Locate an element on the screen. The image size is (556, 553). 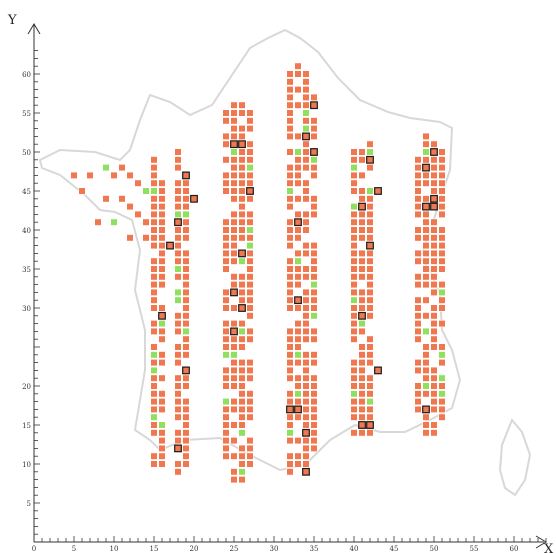
x-tick-label: 15 is located at coordinates (154, 549).